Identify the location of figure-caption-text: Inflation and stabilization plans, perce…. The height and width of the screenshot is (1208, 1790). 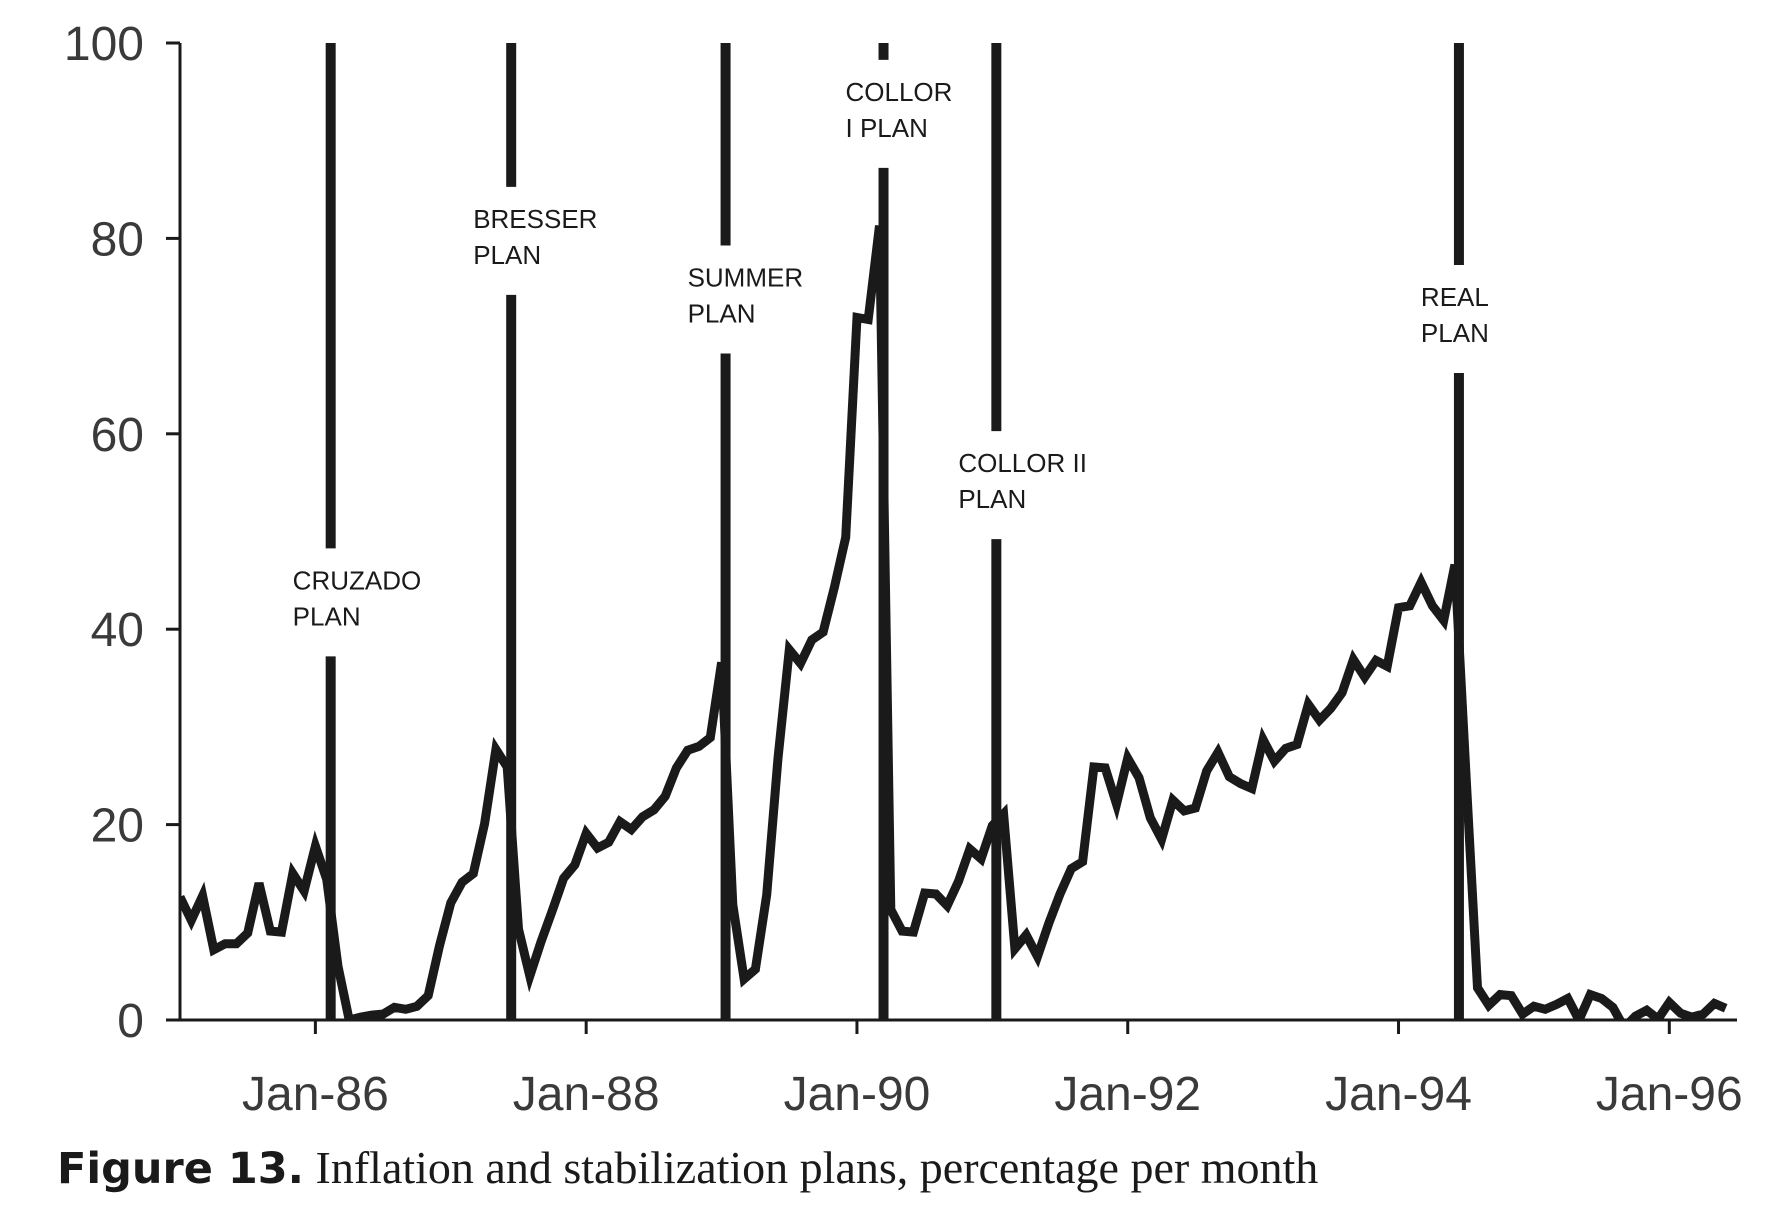
(817, 1167).